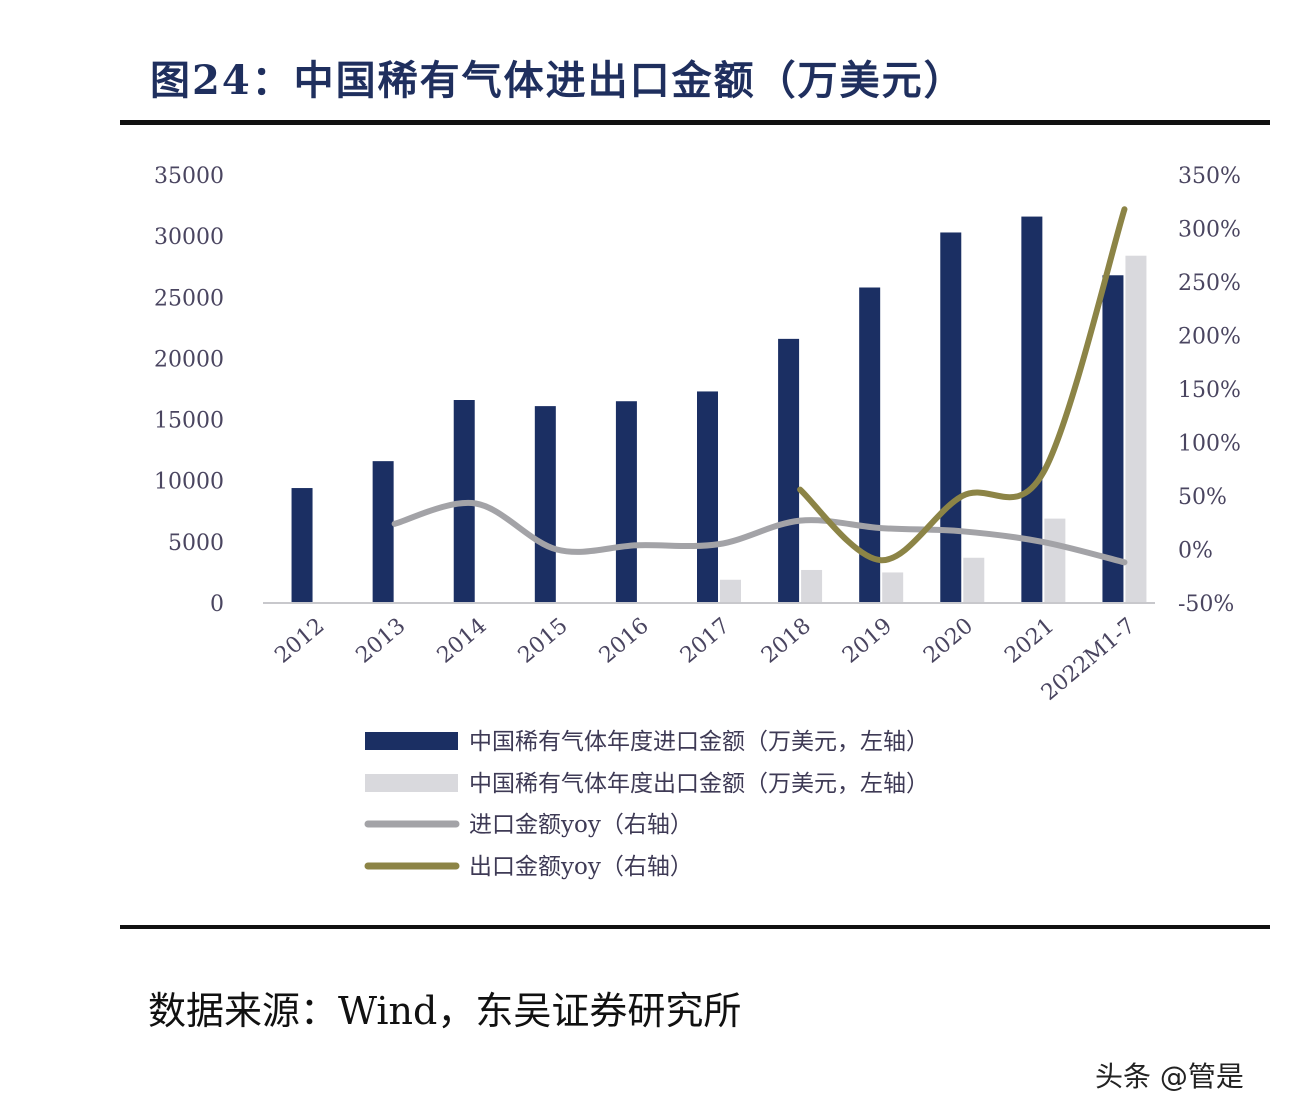  Describe the element at coordinates (445, 1011) in the screenshot. I see `source-note: 数据来源：Wind，东吴证券研究所` at that location.